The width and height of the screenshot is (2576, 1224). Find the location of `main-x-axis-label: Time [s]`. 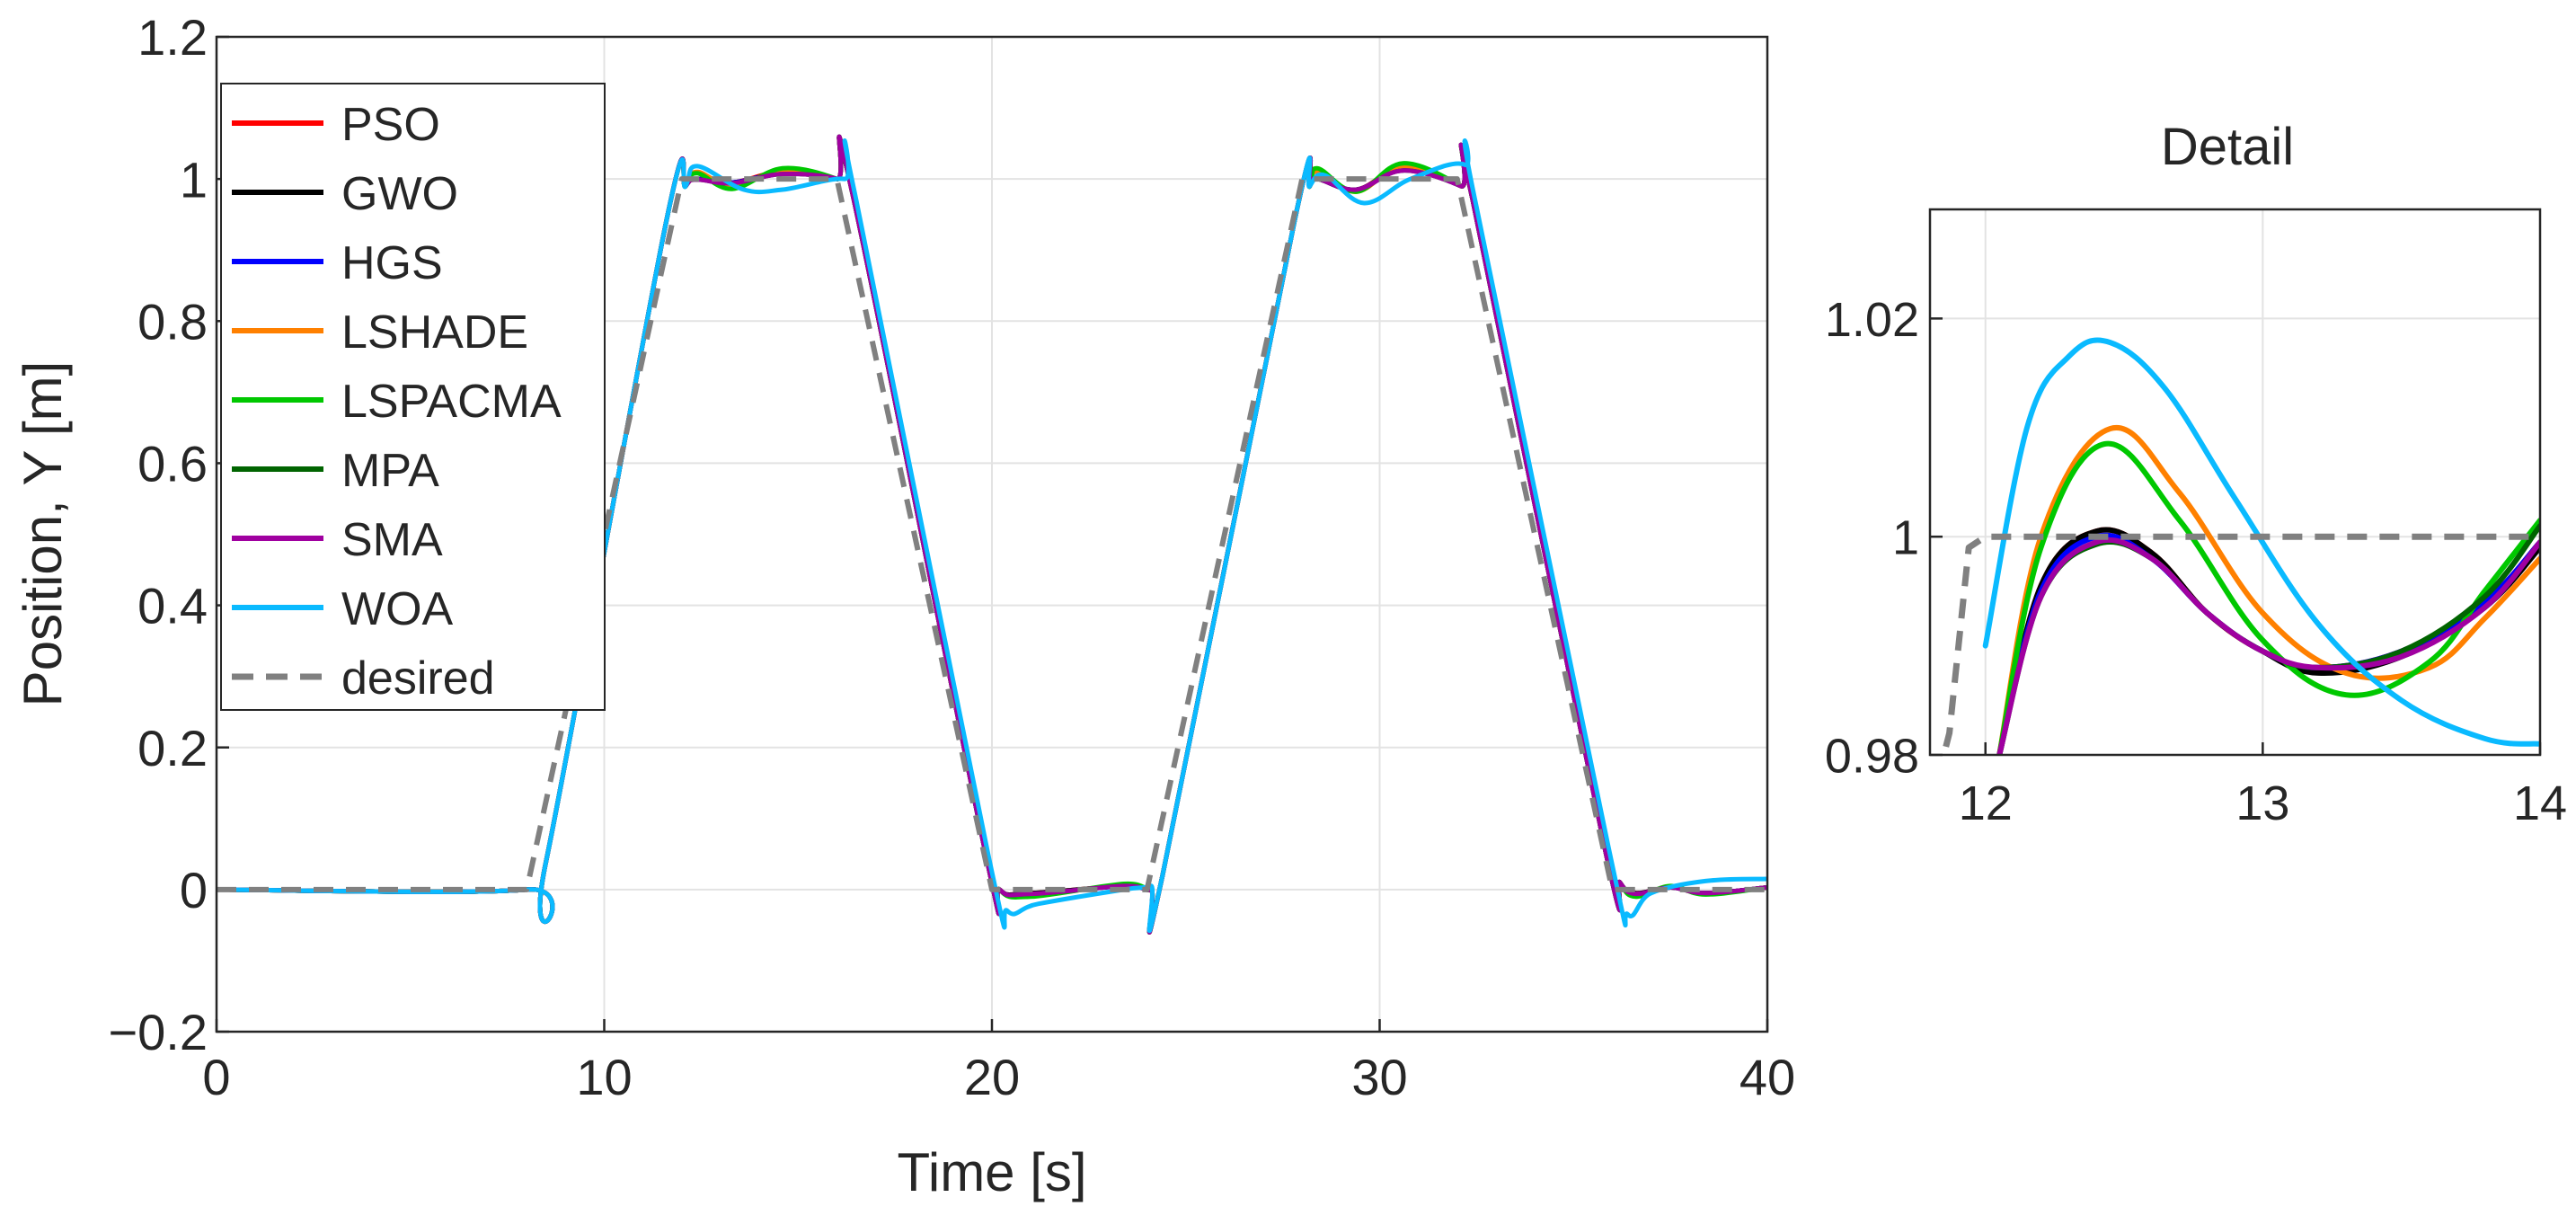

main-x-axis-label: Time [s] is located at coordinates (991, 1172).